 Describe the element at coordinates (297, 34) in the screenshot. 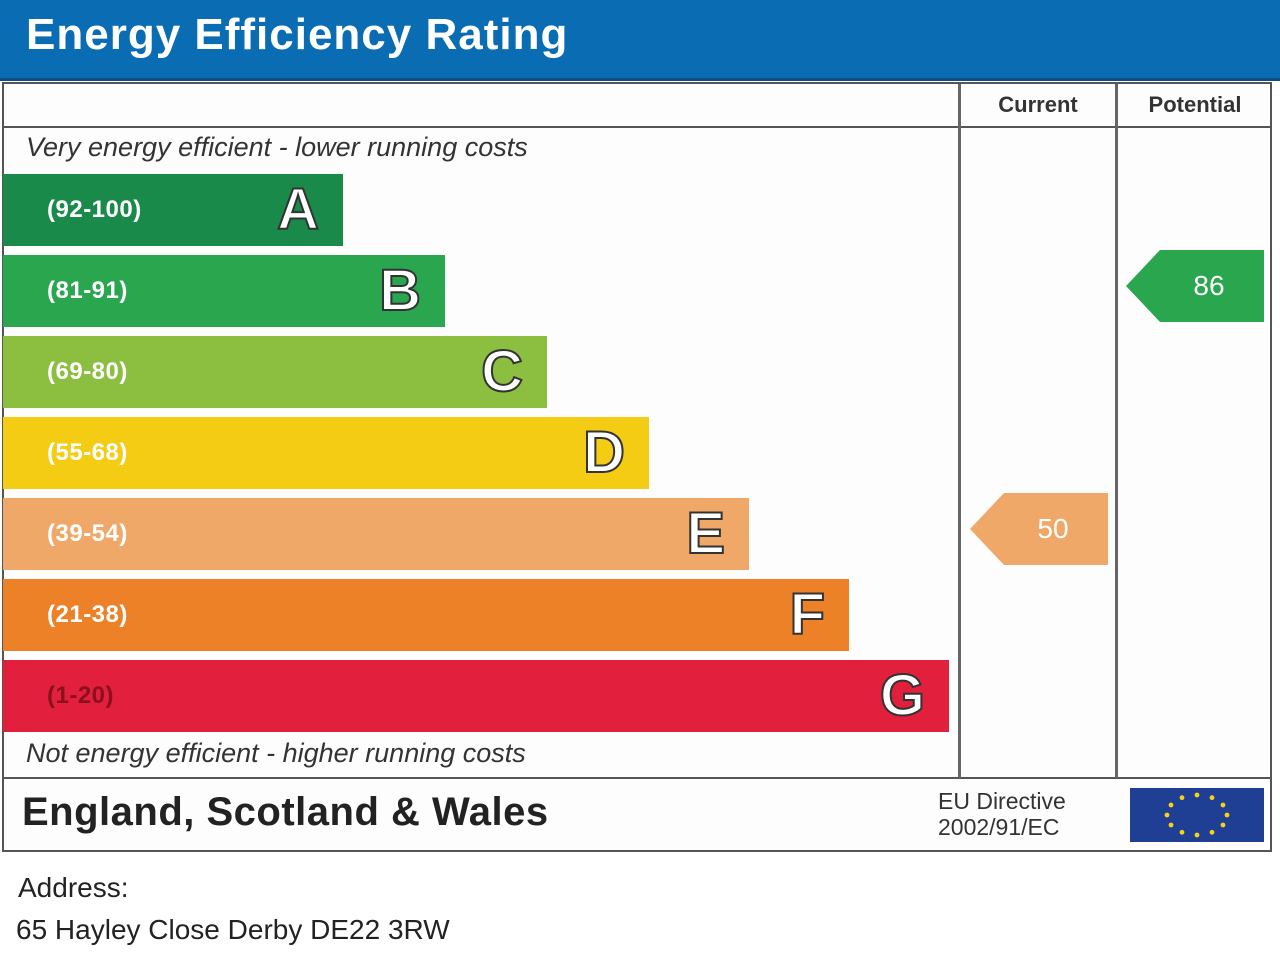

I see `page-title: Energy Efficiency Rating` at that location.